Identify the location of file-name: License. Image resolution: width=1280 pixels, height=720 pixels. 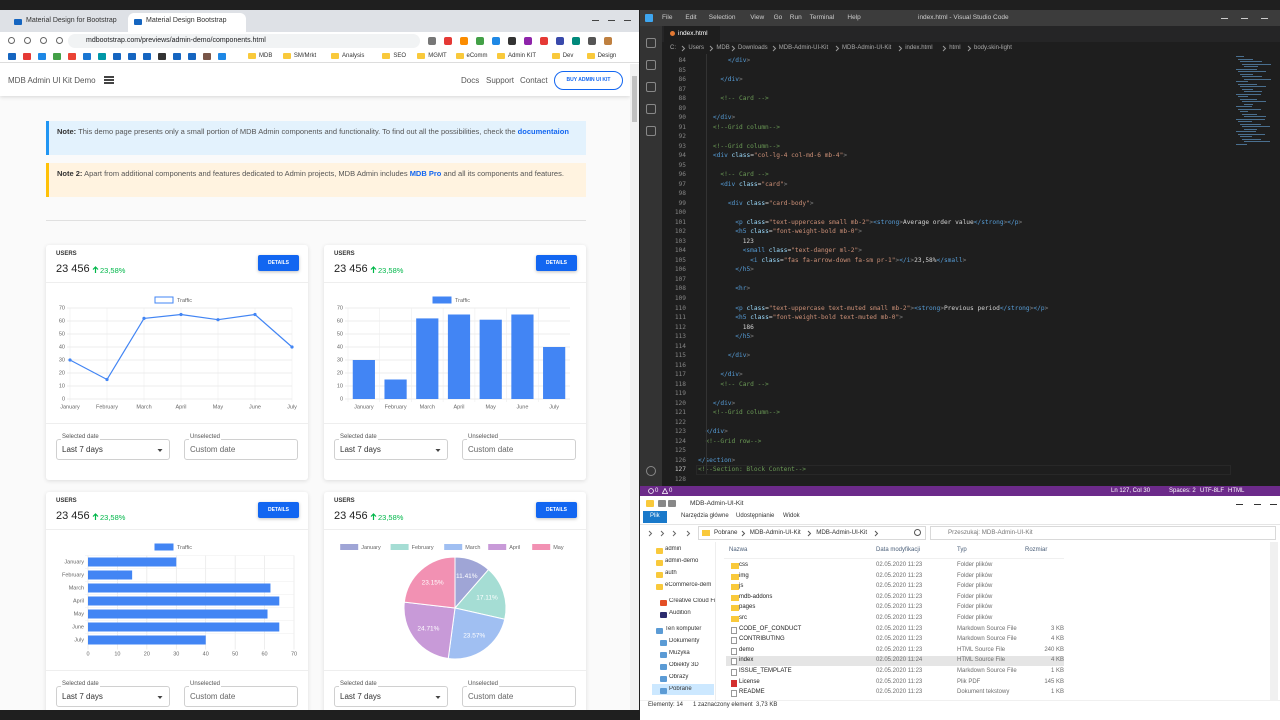
(749, 681).